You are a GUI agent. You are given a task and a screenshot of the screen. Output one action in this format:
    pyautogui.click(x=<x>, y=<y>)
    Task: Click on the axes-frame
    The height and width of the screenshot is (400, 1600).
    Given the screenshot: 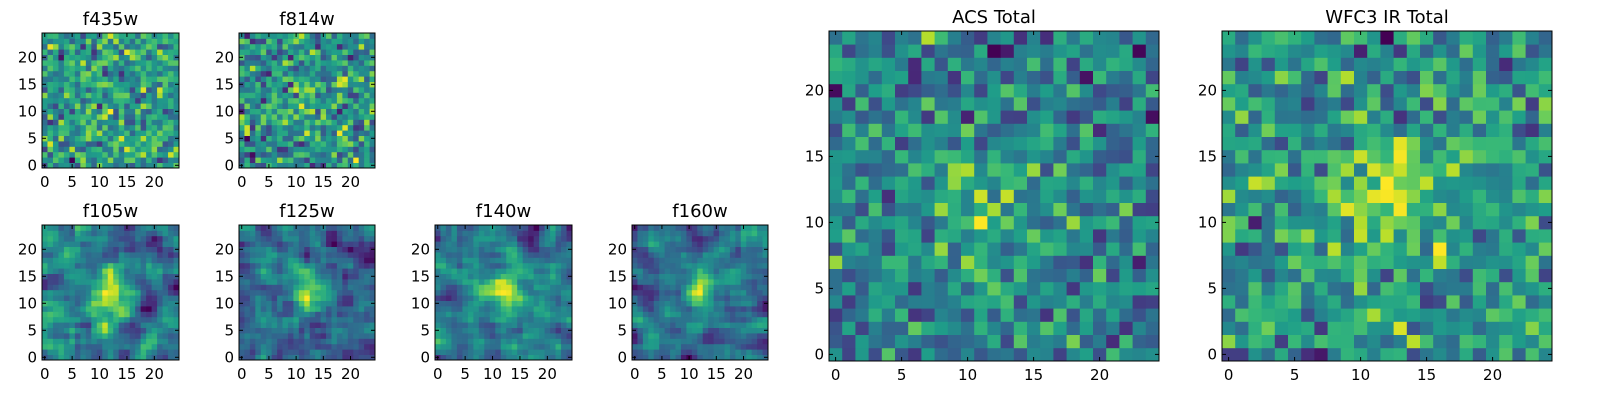 What is the action you would take?
    pyautogui.click(x=503, y=292)
    